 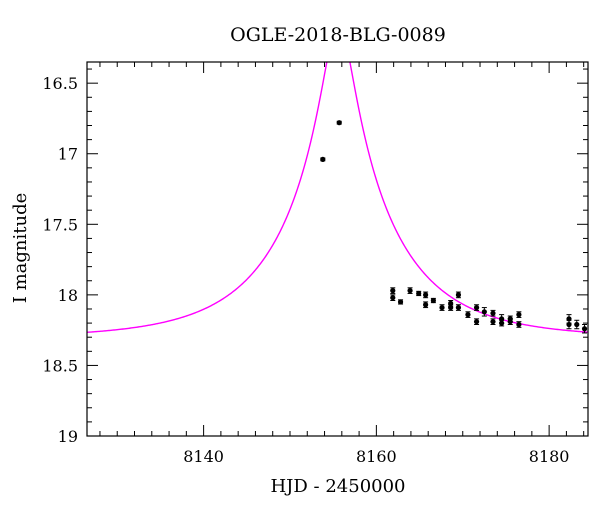 I want to click on y-axis-label: I magnitude, so click(x=20, y=248).